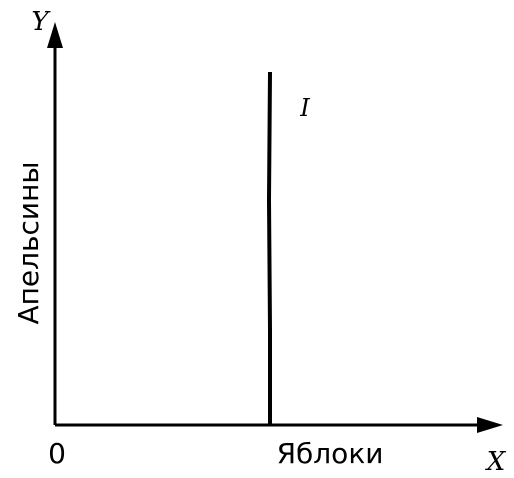 The height and width of the screenshot is (478, 514). Describe the element at coordinates (57, 453) in the screenshot. I see `origin-label: 0` at that location.